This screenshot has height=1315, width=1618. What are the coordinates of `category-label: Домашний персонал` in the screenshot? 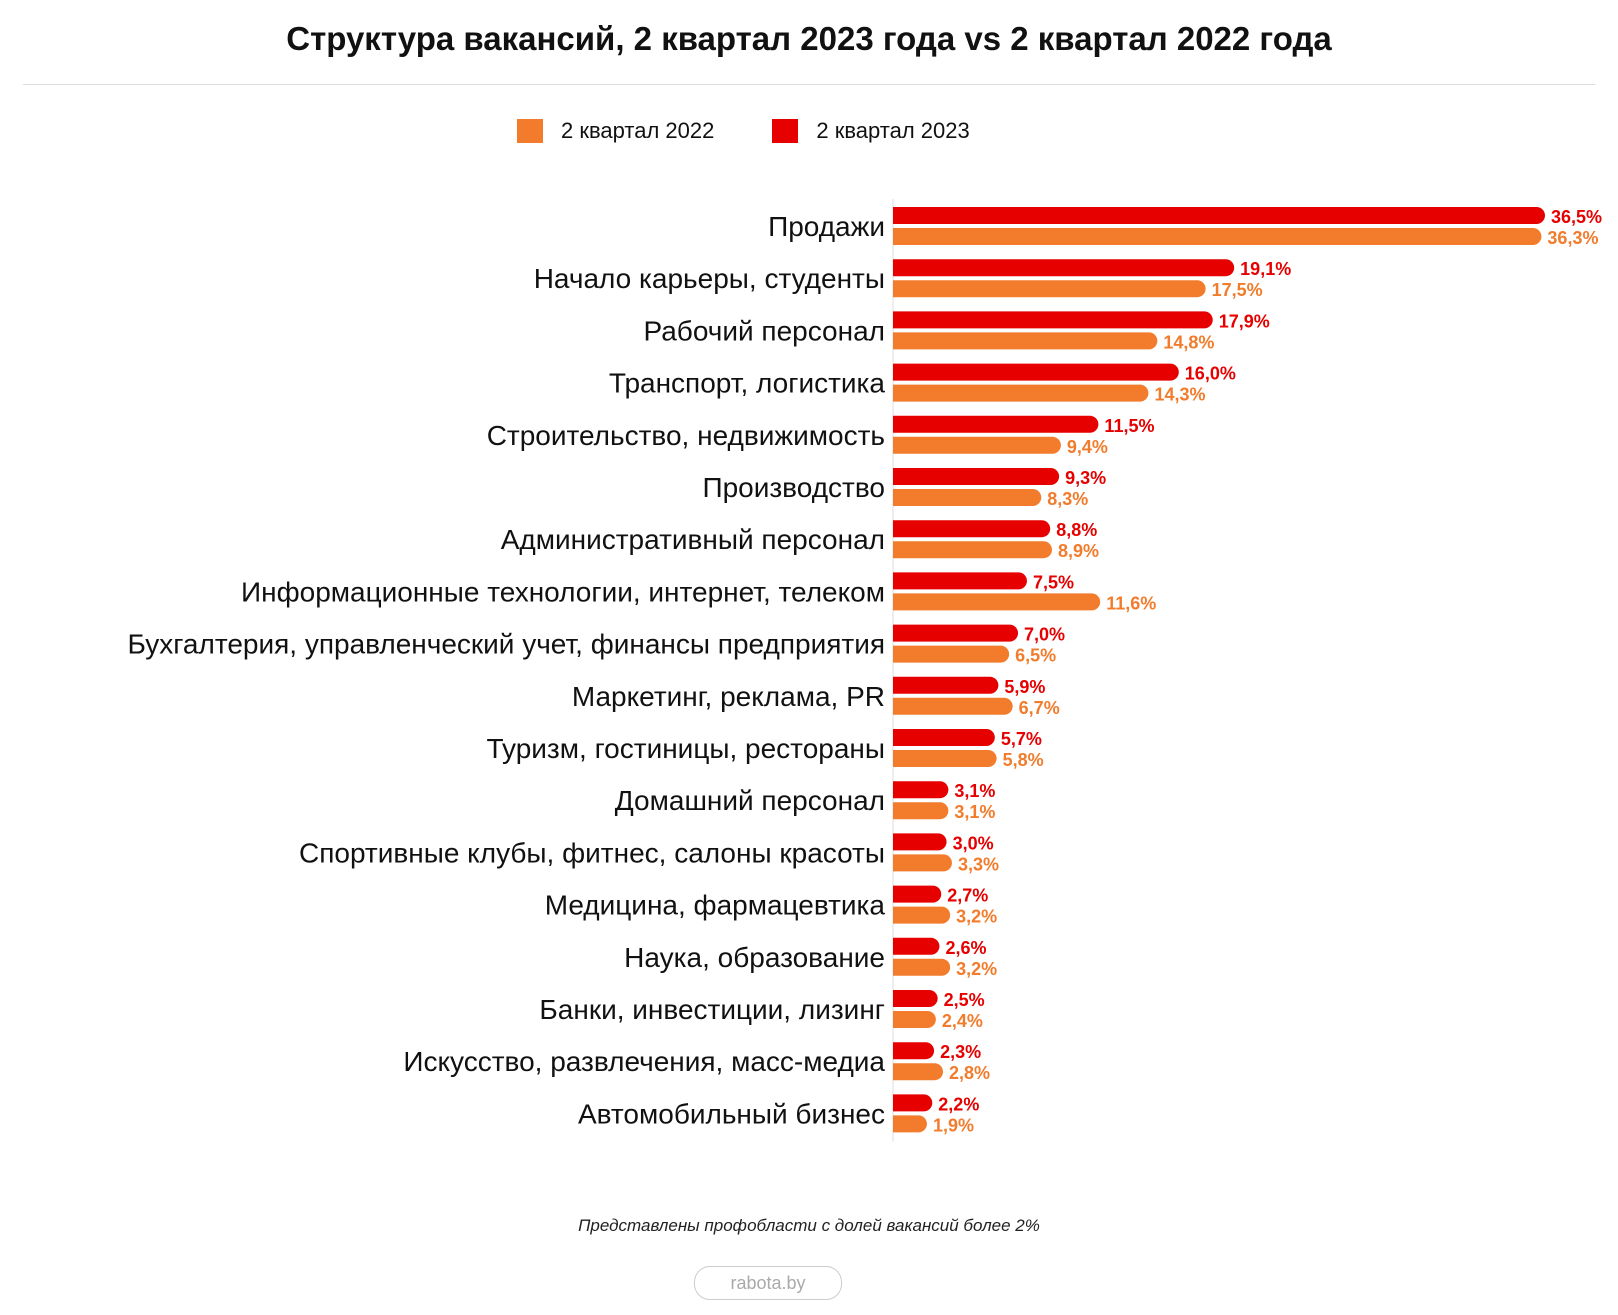 It's located at (750, 800).